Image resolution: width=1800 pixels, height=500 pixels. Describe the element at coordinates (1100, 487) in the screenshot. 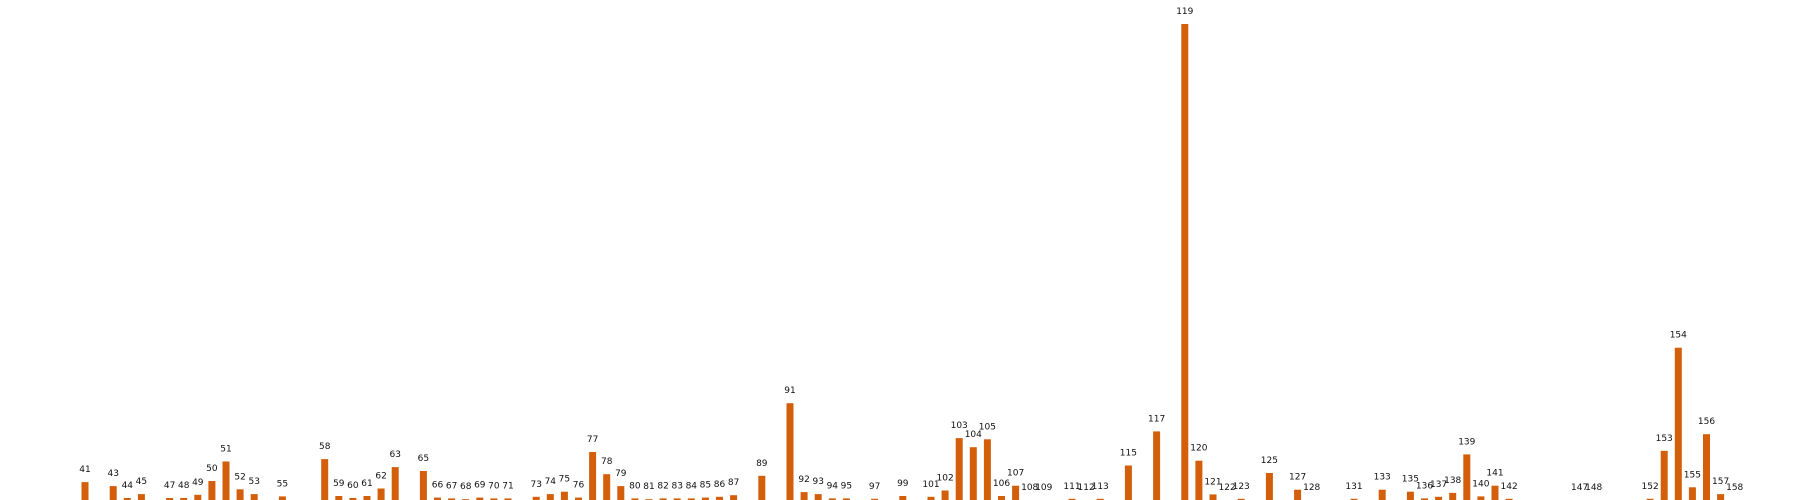

I see `bar-label-113: 113` at that location.